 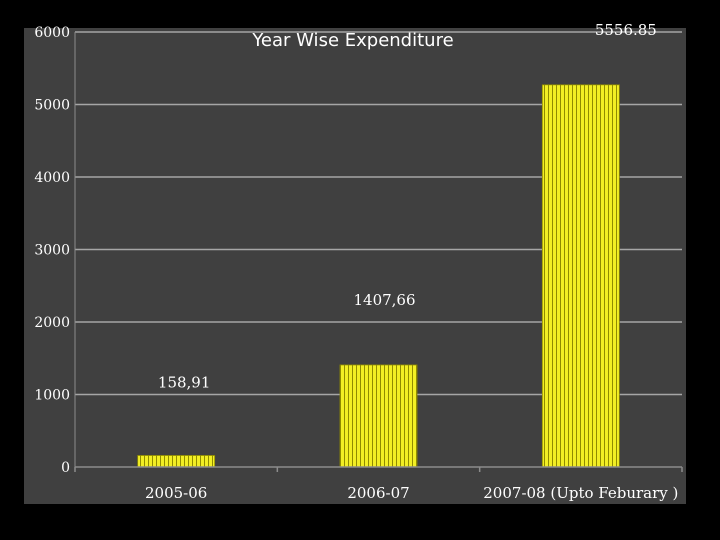 What do you see at coordinates (176, 493) in the screenshot?
I see `x-tick-label: 2005-06` at bounding box center [176, 493].